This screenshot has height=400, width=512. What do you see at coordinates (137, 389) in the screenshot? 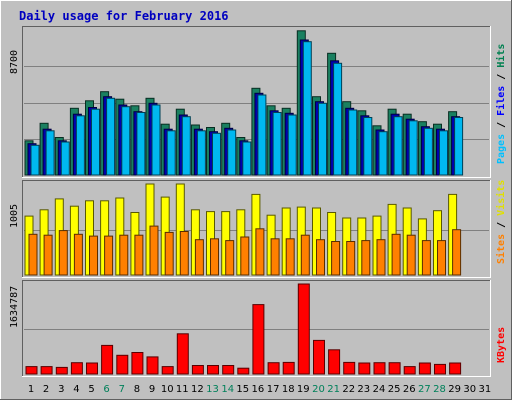
I see `day-label-8: 8` at bounding box center [137, 389].